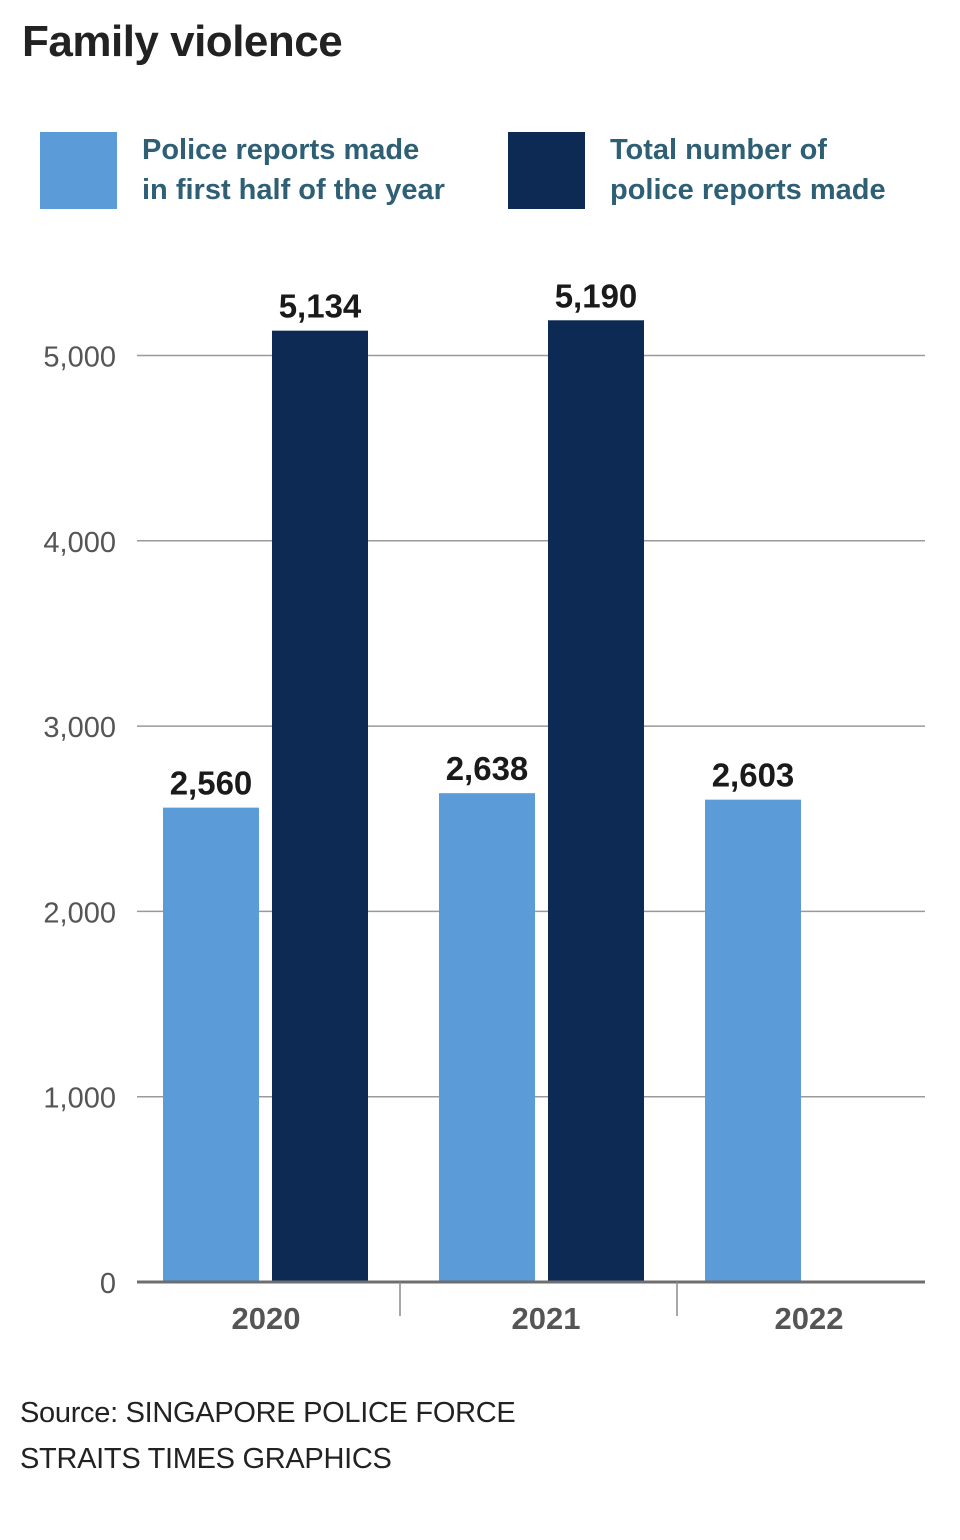  What do you see at coordinates (748, 170) in the screenshot?
I see `legend-label-total: Total number of police reports made` at bounding box center [748, 170].